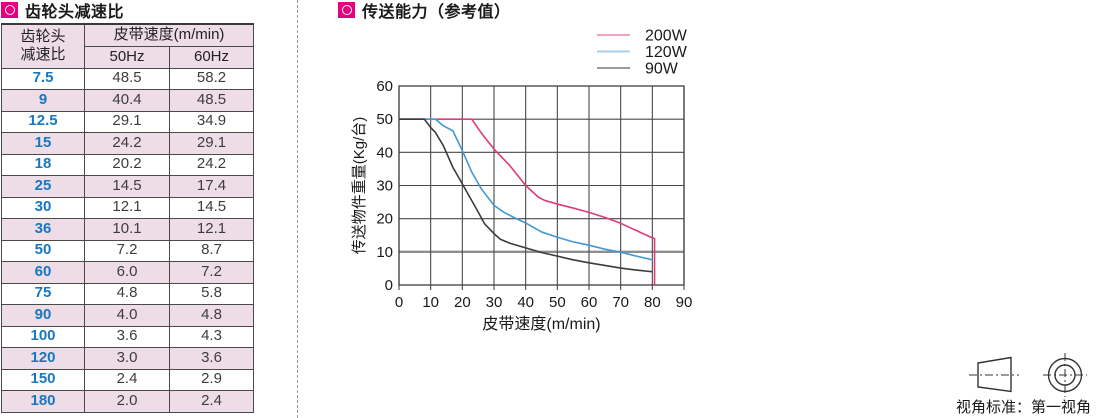 The height and width of the screenshot is (418, 1110). What do you see at coordinates (211, 379) in the screenshot?
I see `speed-60hz-cell: 2.9` at bounding box center [211, 379].